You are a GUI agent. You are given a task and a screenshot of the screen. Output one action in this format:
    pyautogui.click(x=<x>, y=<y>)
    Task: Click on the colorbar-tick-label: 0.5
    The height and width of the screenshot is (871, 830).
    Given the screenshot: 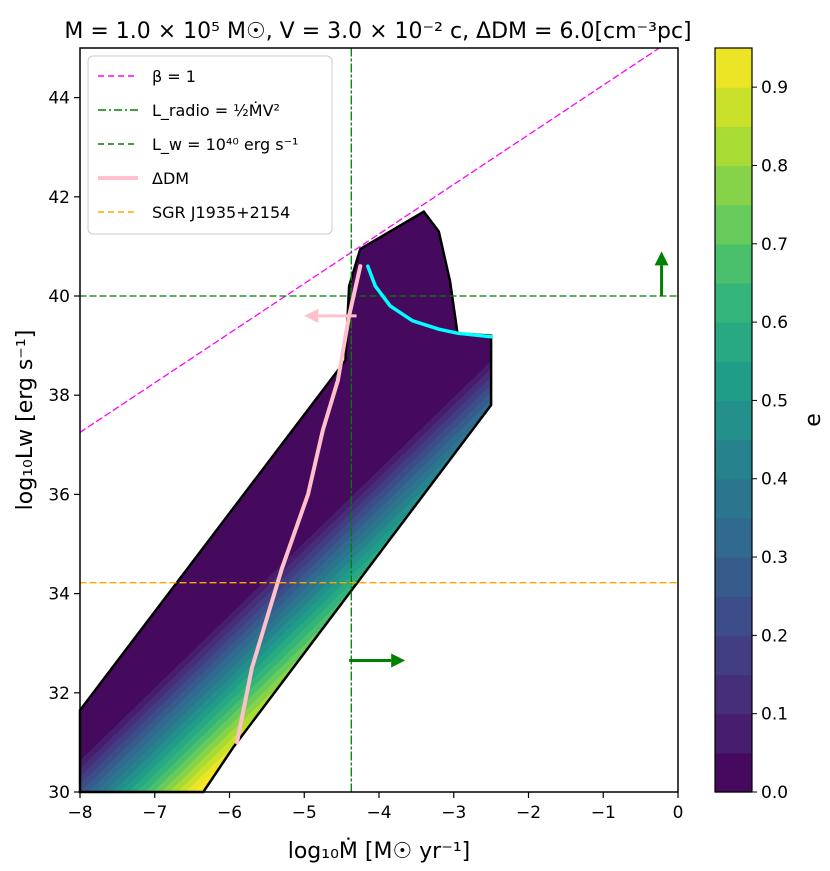 What is the action you would take?
    pyautogui.click(x=774, y=401)
    